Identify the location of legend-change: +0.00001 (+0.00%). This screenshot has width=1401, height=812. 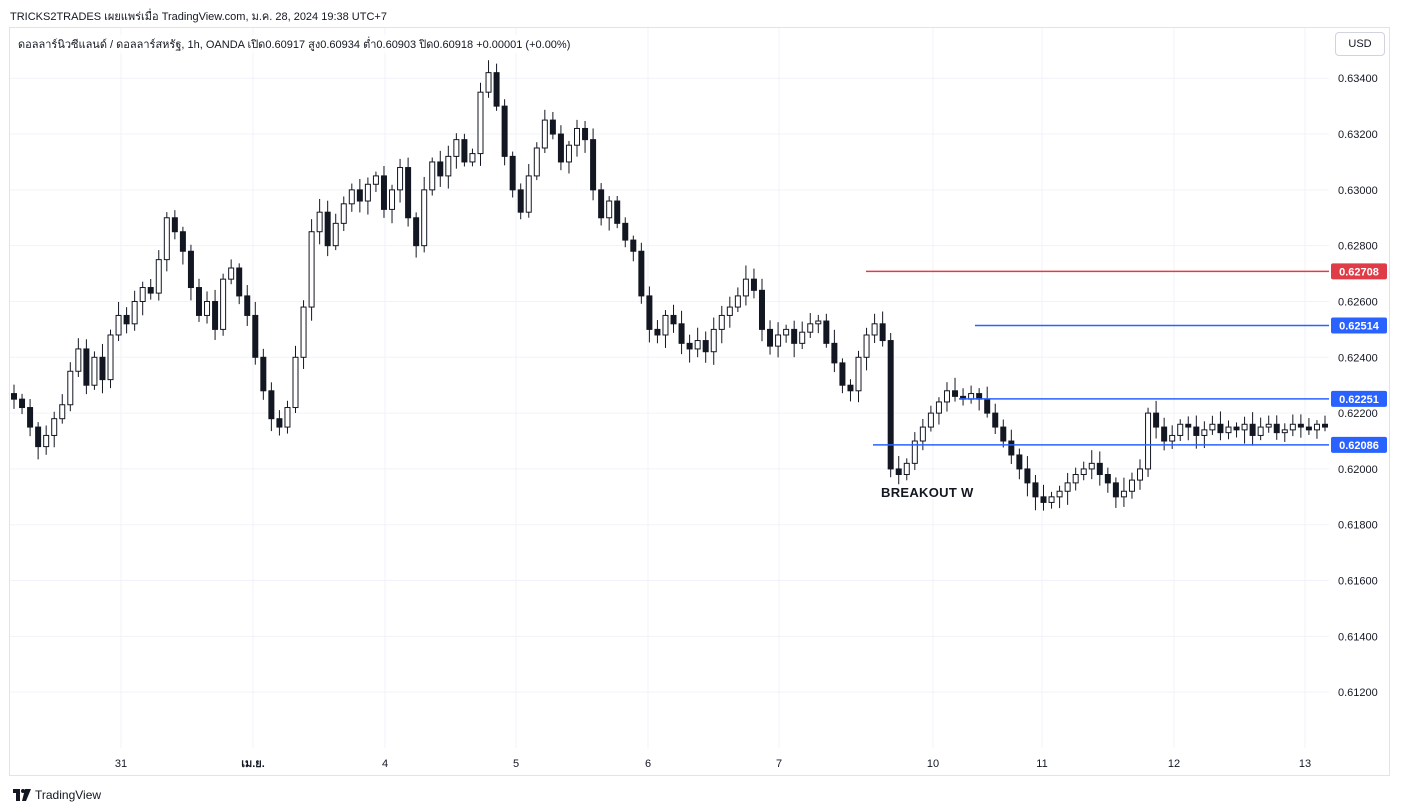
(523, 45).